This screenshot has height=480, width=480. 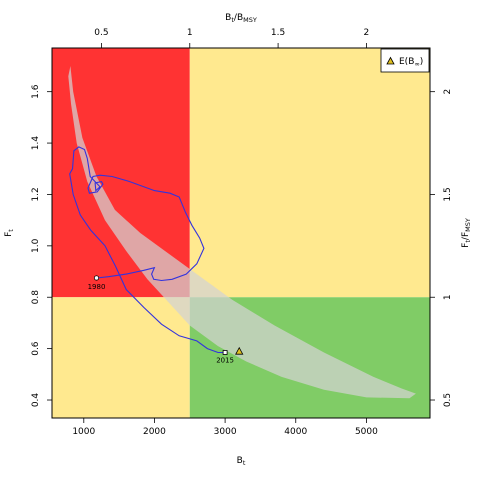 I want to click on y-axis: 0.4 0.6 0.8 1.0 1.2 1.4 1.6, so click(x=41, y=245).